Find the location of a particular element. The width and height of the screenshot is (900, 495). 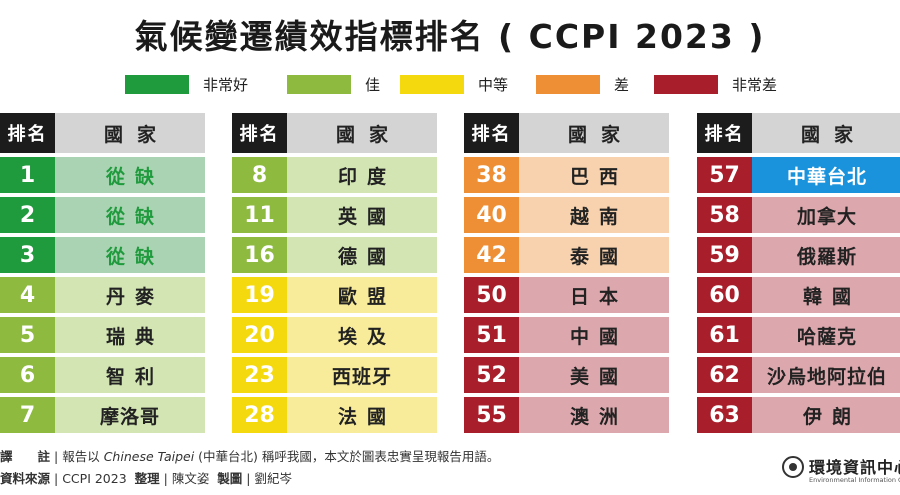

table-row: 28 法國 is located at coordinates (334, 415).